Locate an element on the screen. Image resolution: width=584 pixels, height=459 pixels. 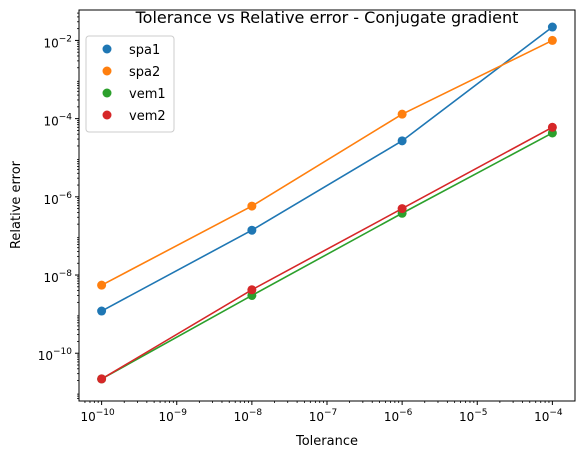
legend-marker-spa1 is located at coordinates (107, 49).